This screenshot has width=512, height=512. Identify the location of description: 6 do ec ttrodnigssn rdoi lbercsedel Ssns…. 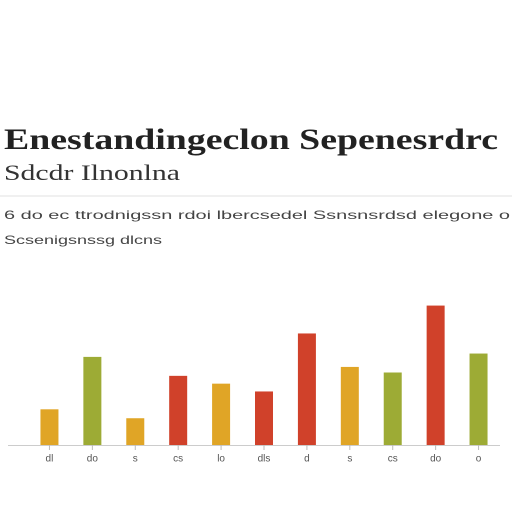
(257, 215).